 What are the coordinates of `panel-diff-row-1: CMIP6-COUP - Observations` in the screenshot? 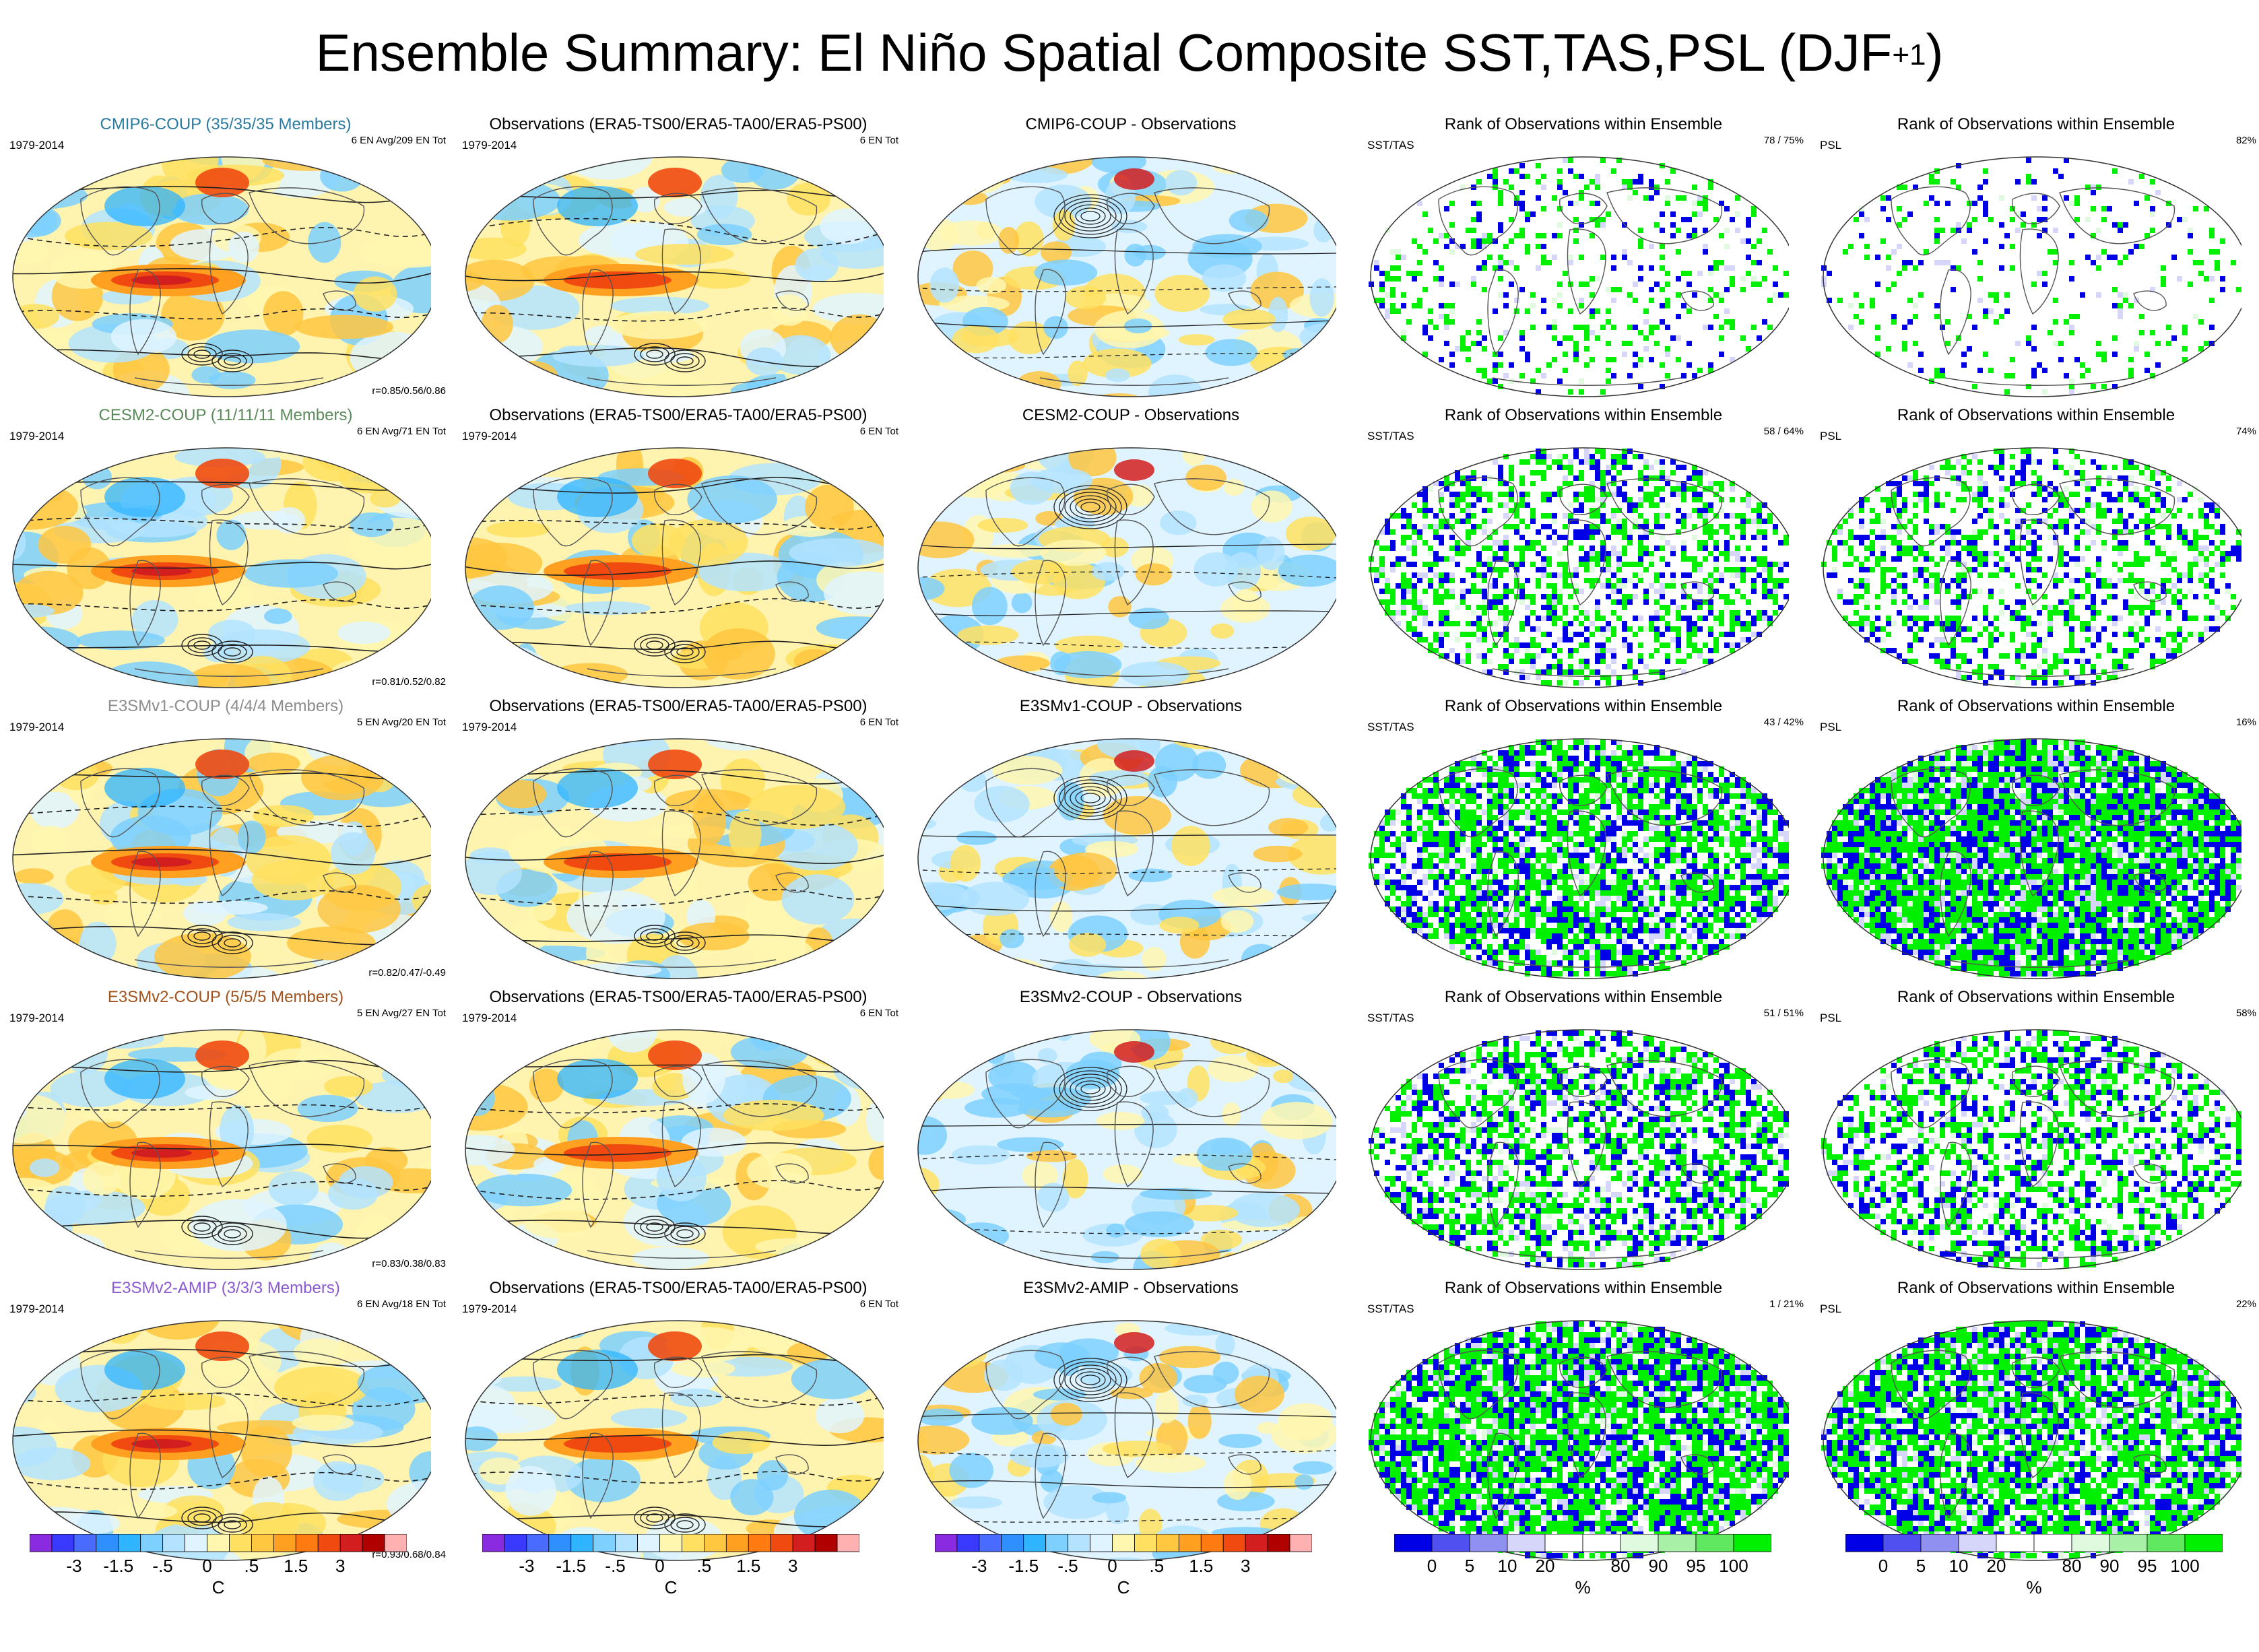 It's located at (1130, 259).